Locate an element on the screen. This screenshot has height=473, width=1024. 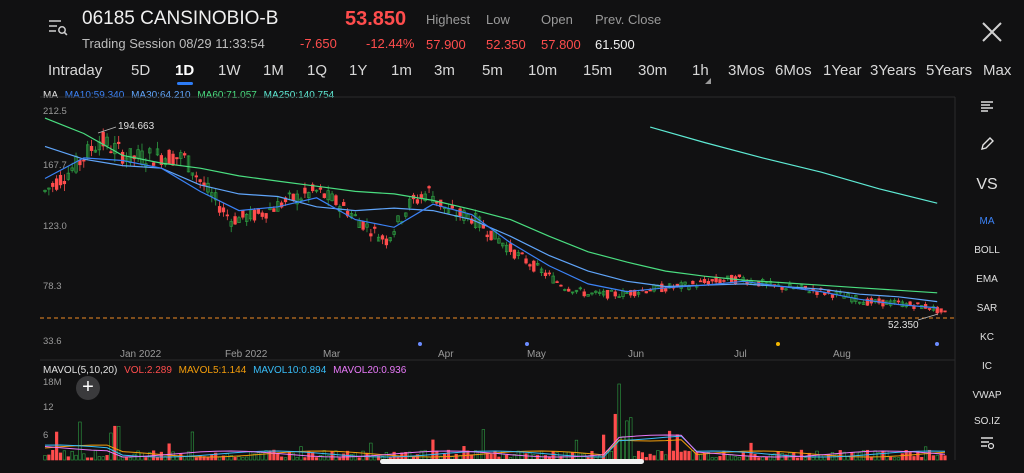
low-value: 52.350 is located at coordinates (506, 44).